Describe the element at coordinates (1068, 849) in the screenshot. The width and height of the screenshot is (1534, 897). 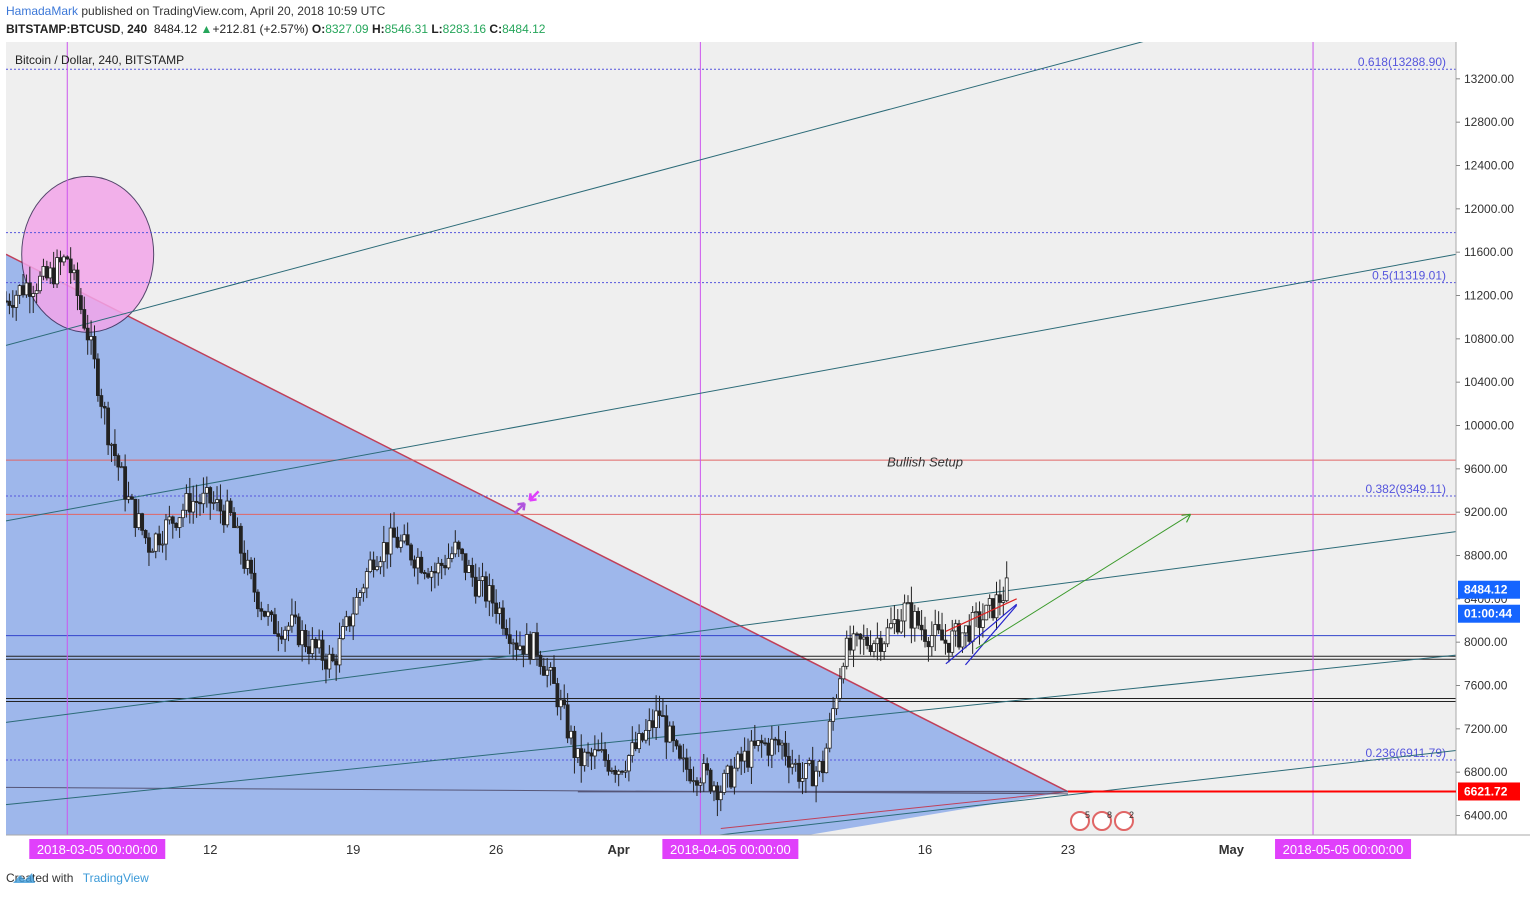
I see `x-tick-label: 23` at that location.